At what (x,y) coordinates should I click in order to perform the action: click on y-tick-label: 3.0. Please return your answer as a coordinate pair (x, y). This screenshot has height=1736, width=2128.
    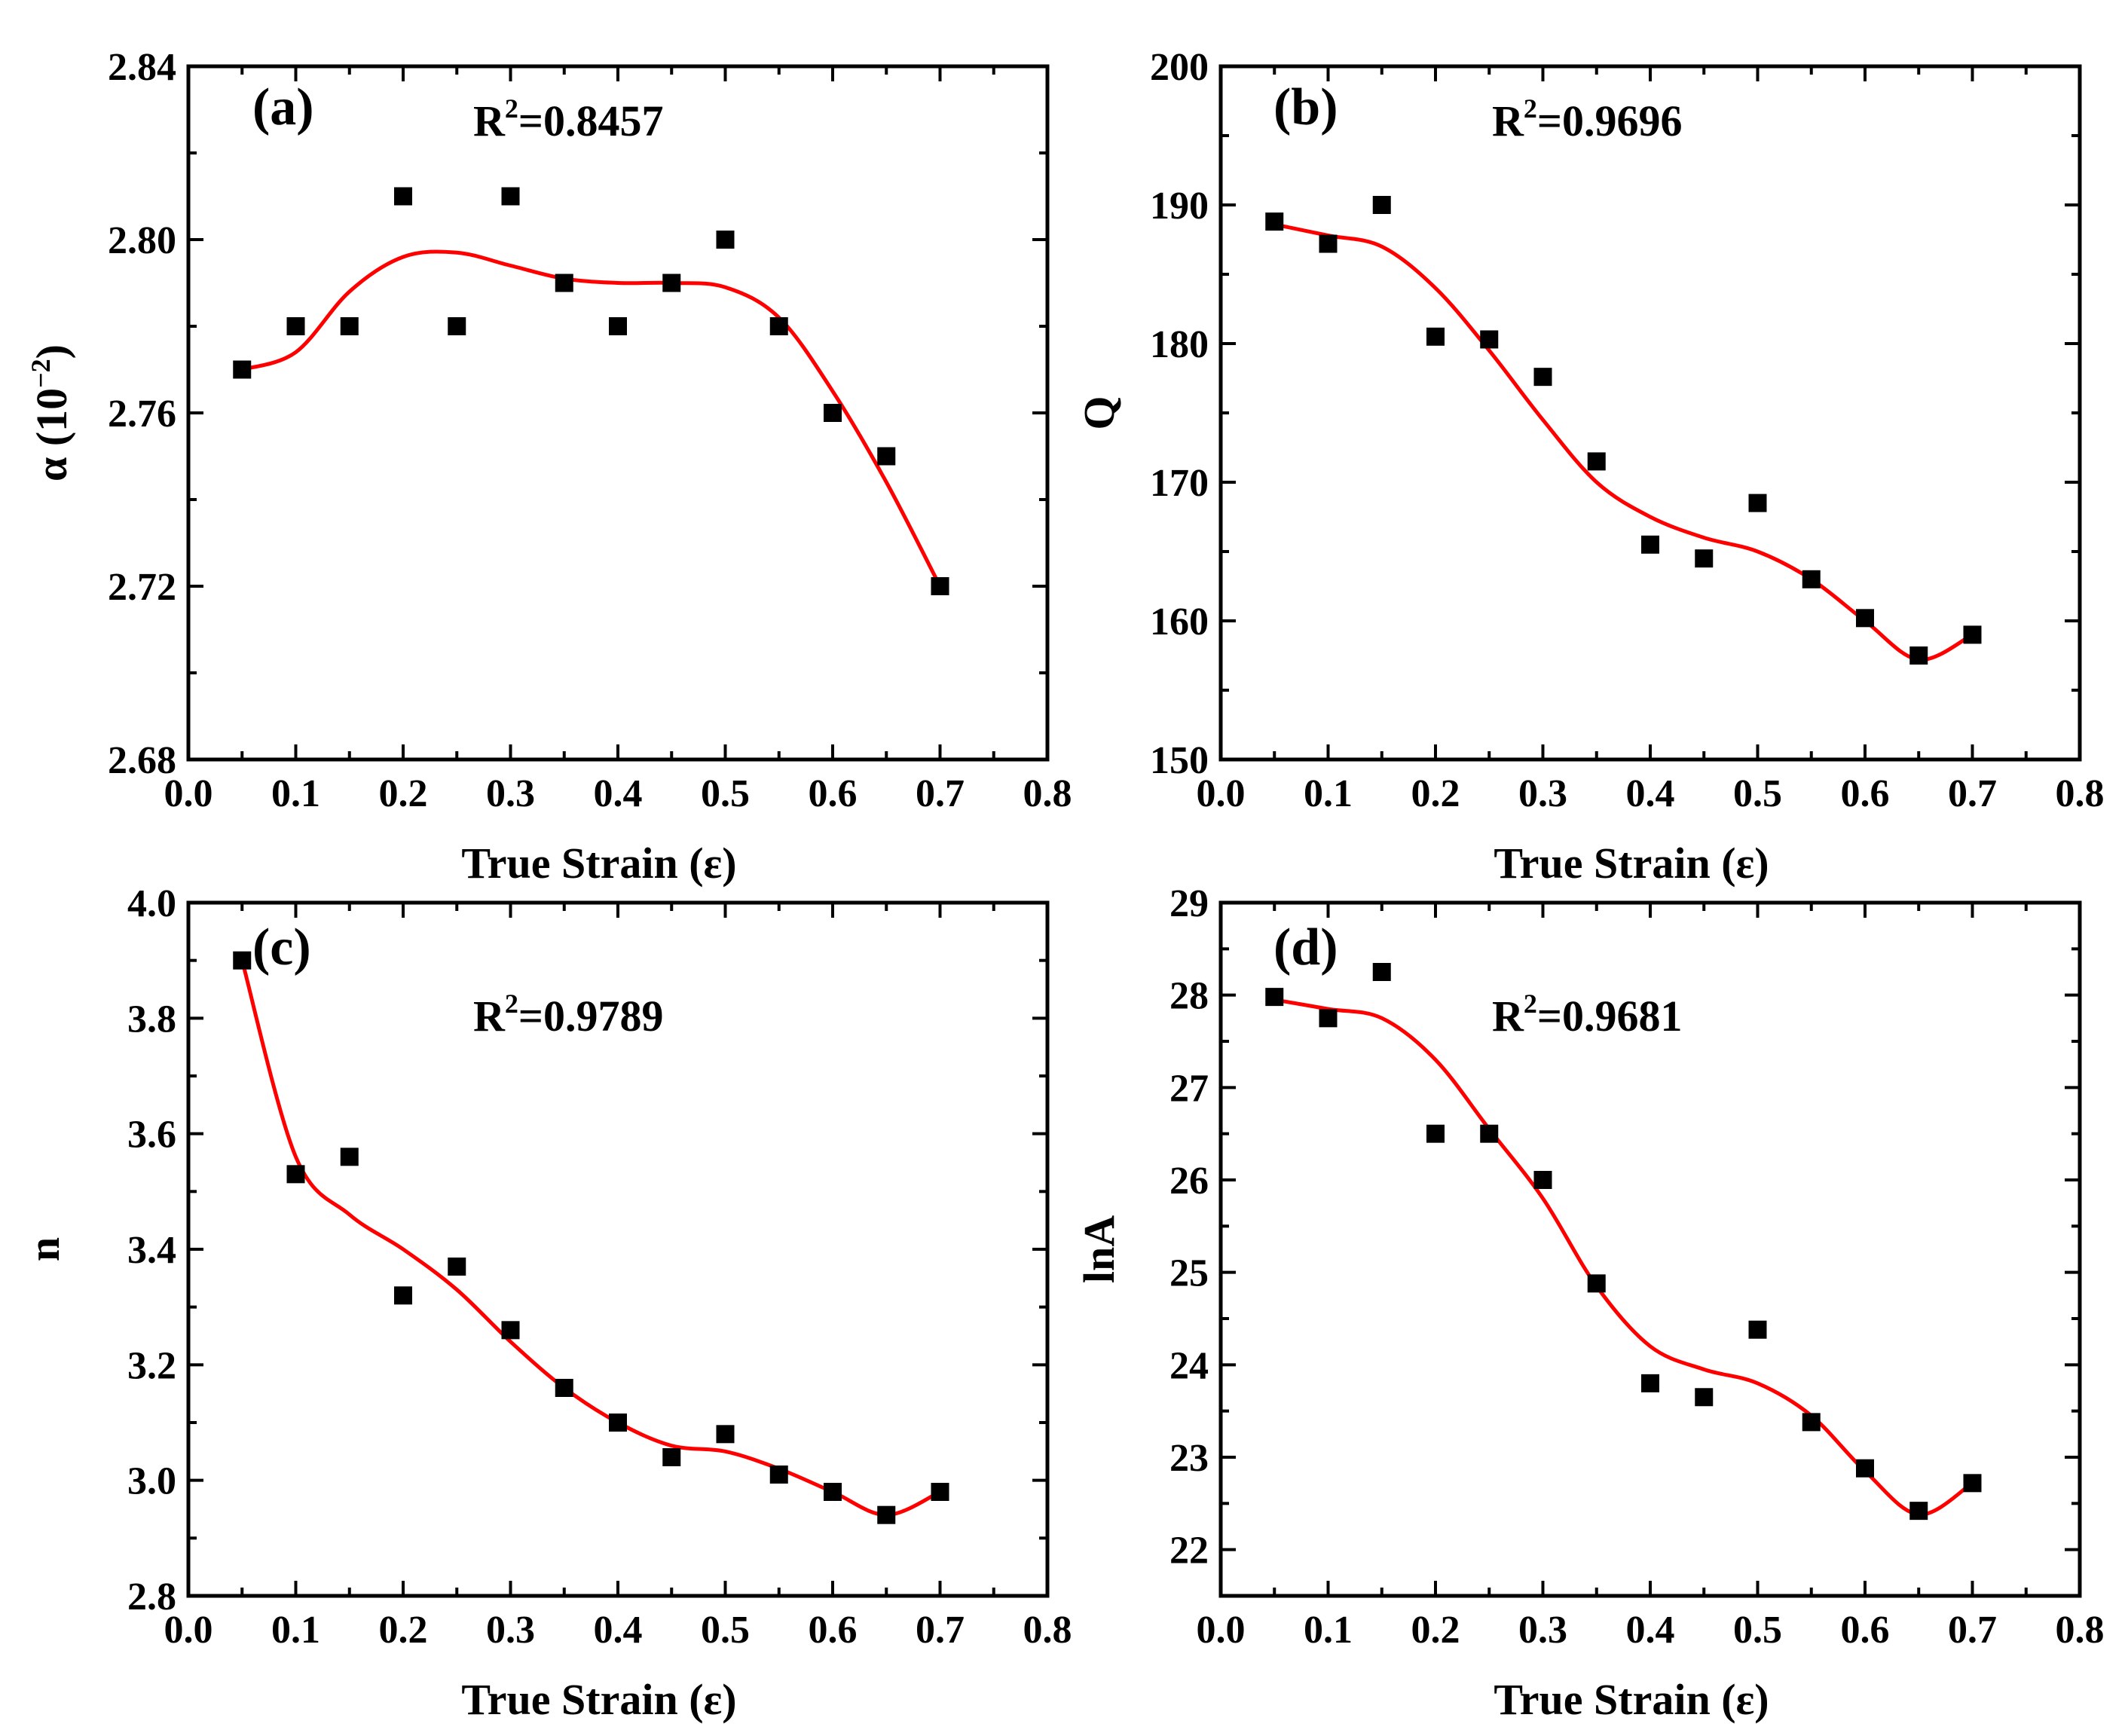
    Looking at the image, I should click on (151, 1481).